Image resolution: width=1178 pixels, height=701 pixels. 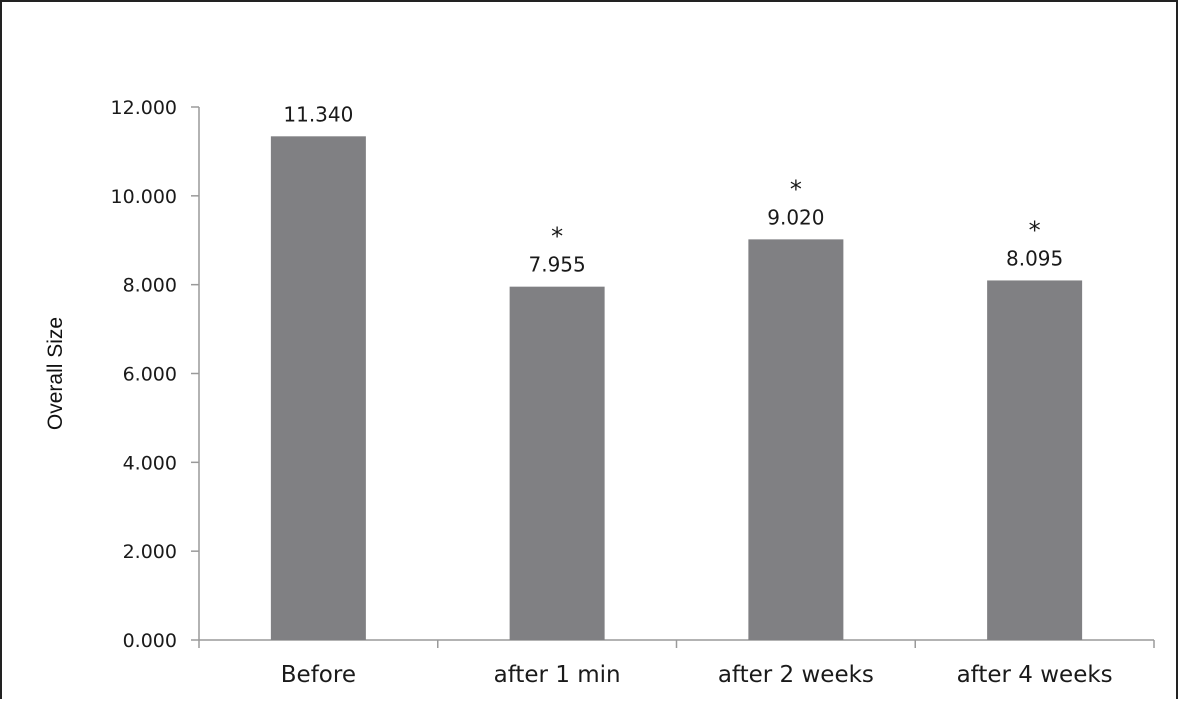 I want to click on data-label: 11.340, so click(x=318, y=114).